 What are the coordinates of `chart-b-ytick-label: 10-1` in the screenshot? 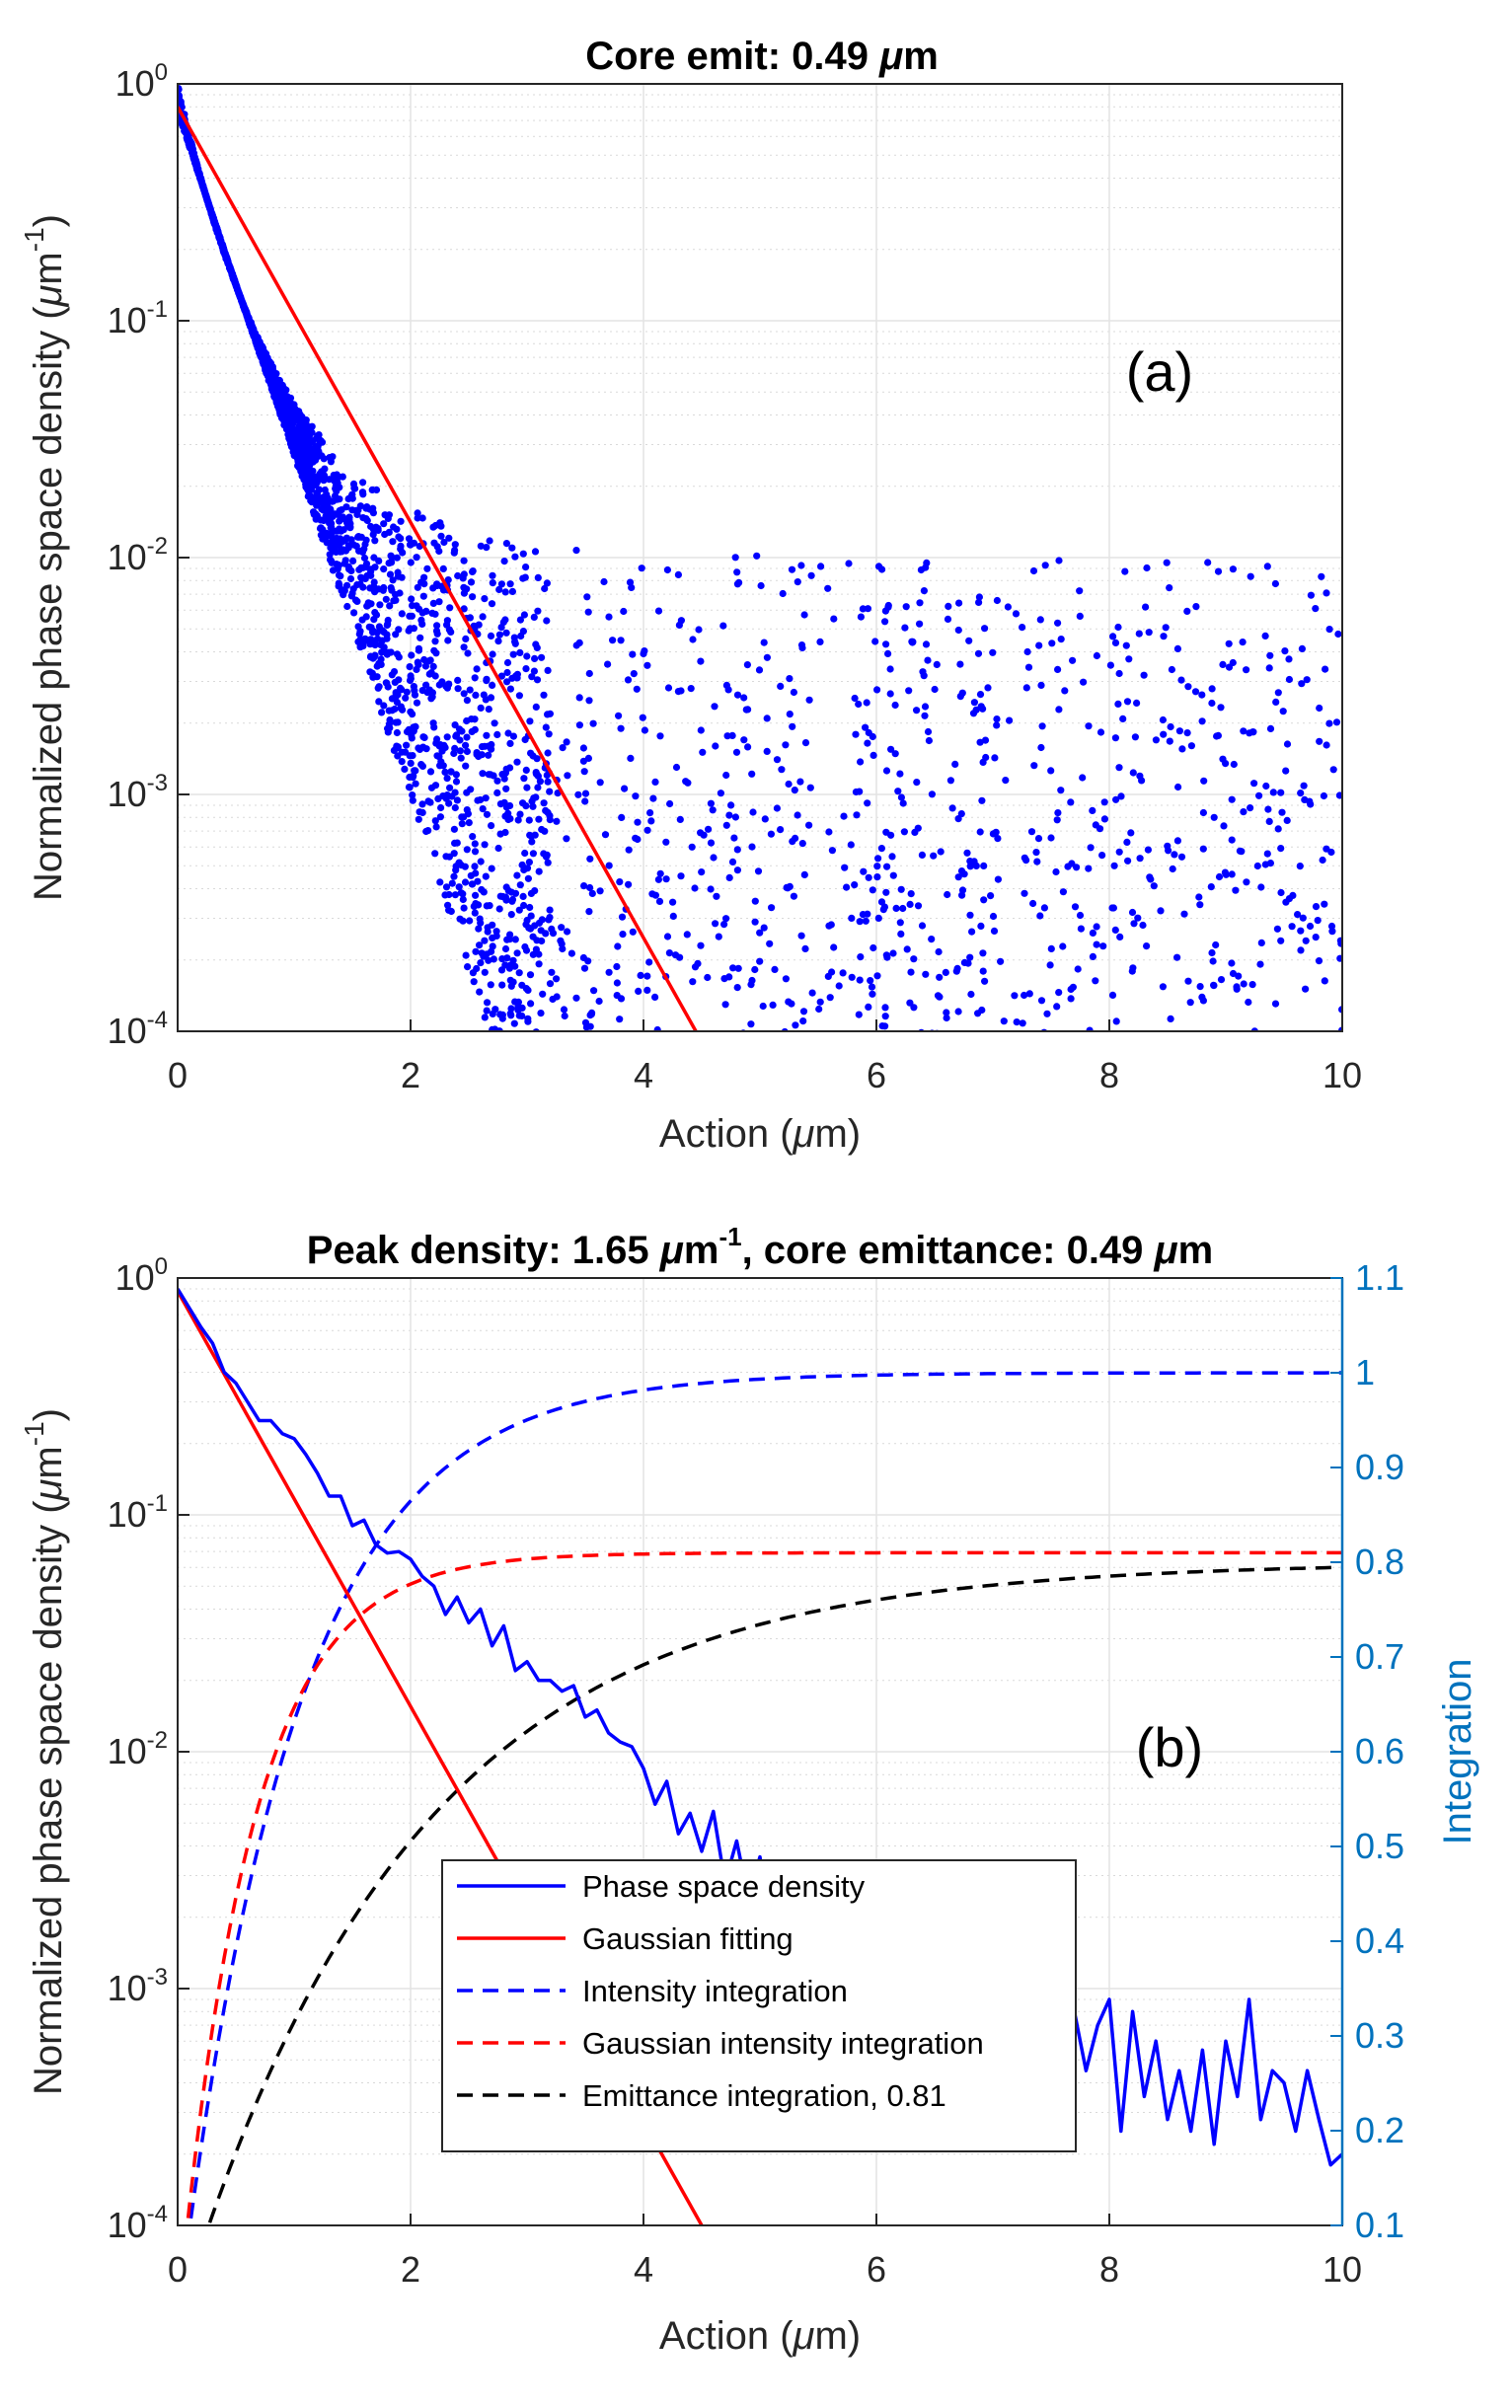 It's located at (138, 1513).